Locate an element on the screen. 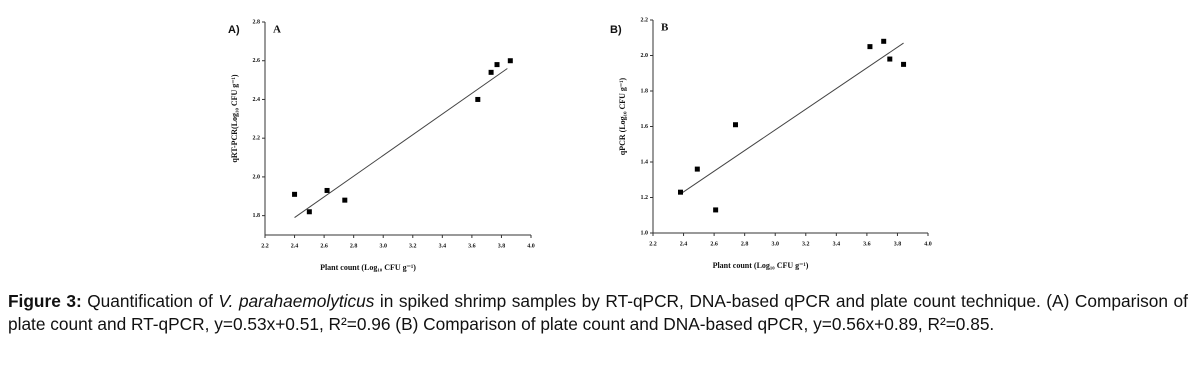  panel-label: A) is located at coordinates (234, 30).